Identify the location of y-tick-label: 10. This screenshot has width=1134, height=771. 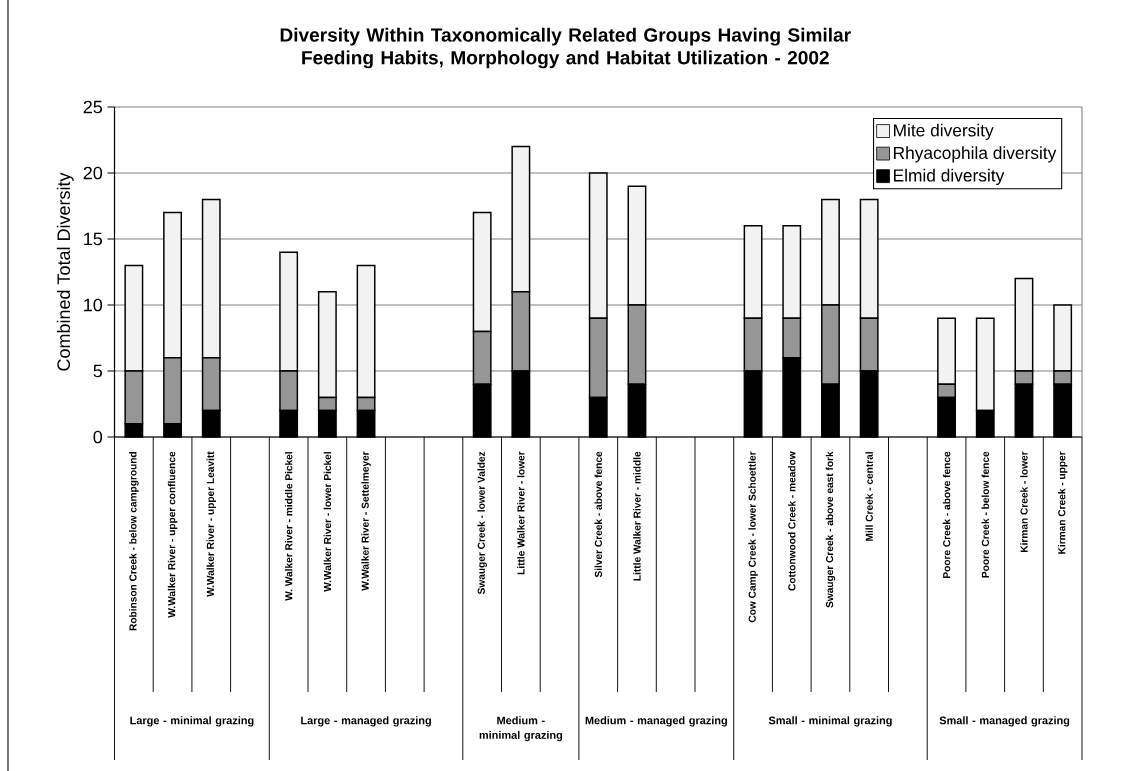
(93, 305).